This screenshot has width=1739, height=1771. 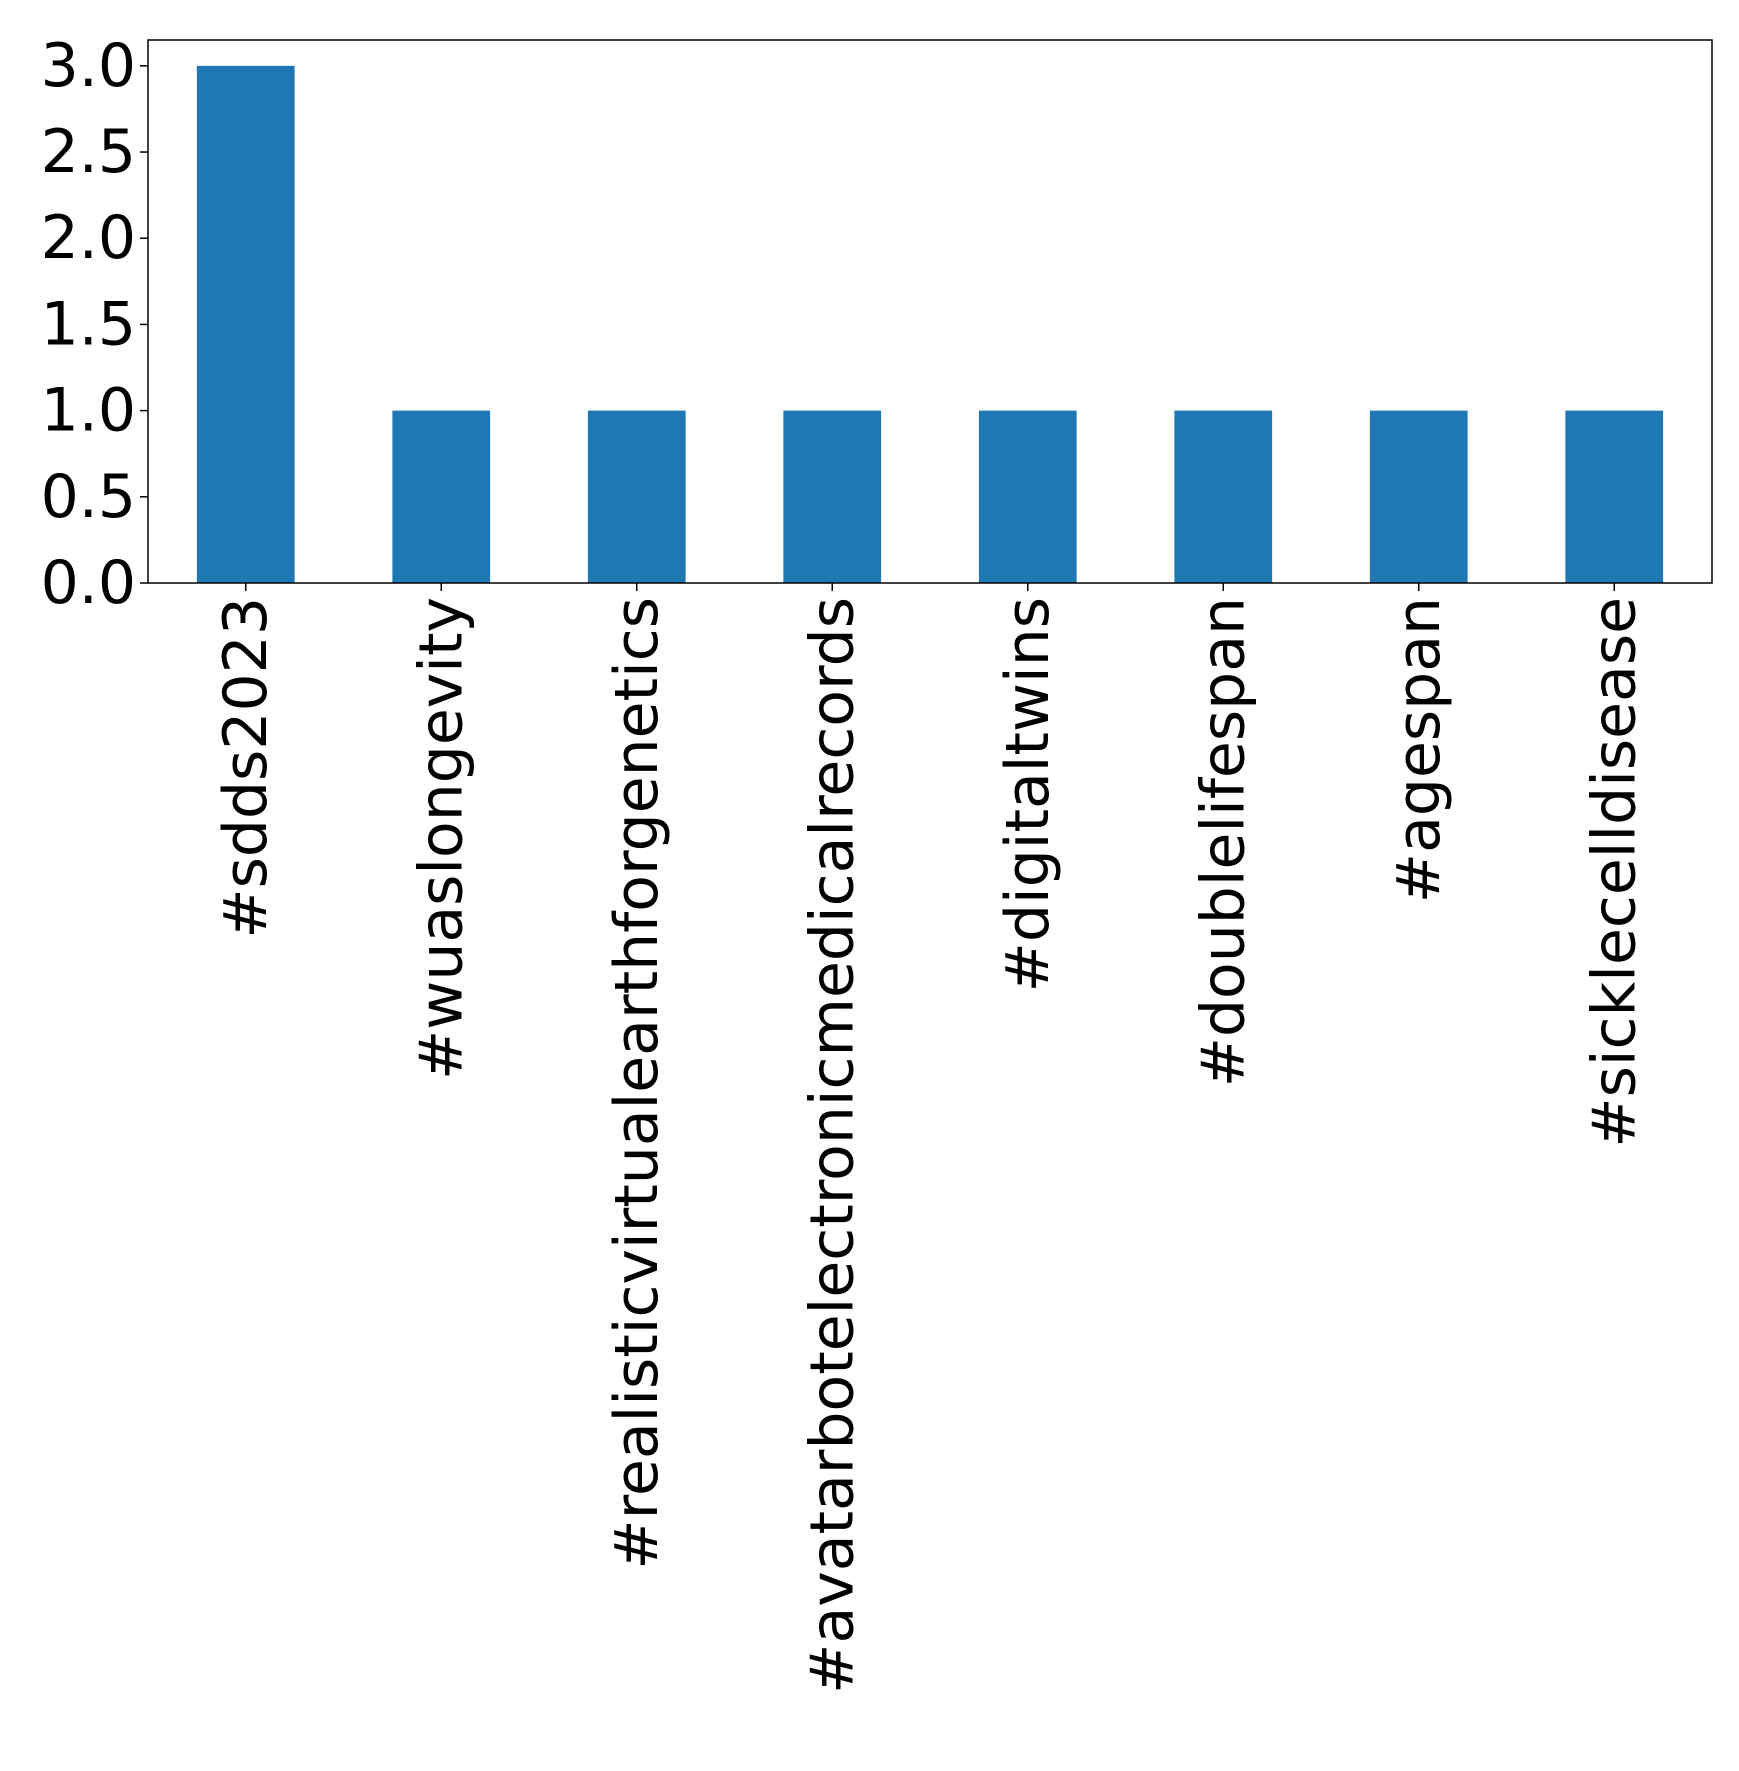 What do you see at coordinates (88, 497) in the screenshot?
I see `y-tick-label: 0.5` at bounding box center [88, 497].